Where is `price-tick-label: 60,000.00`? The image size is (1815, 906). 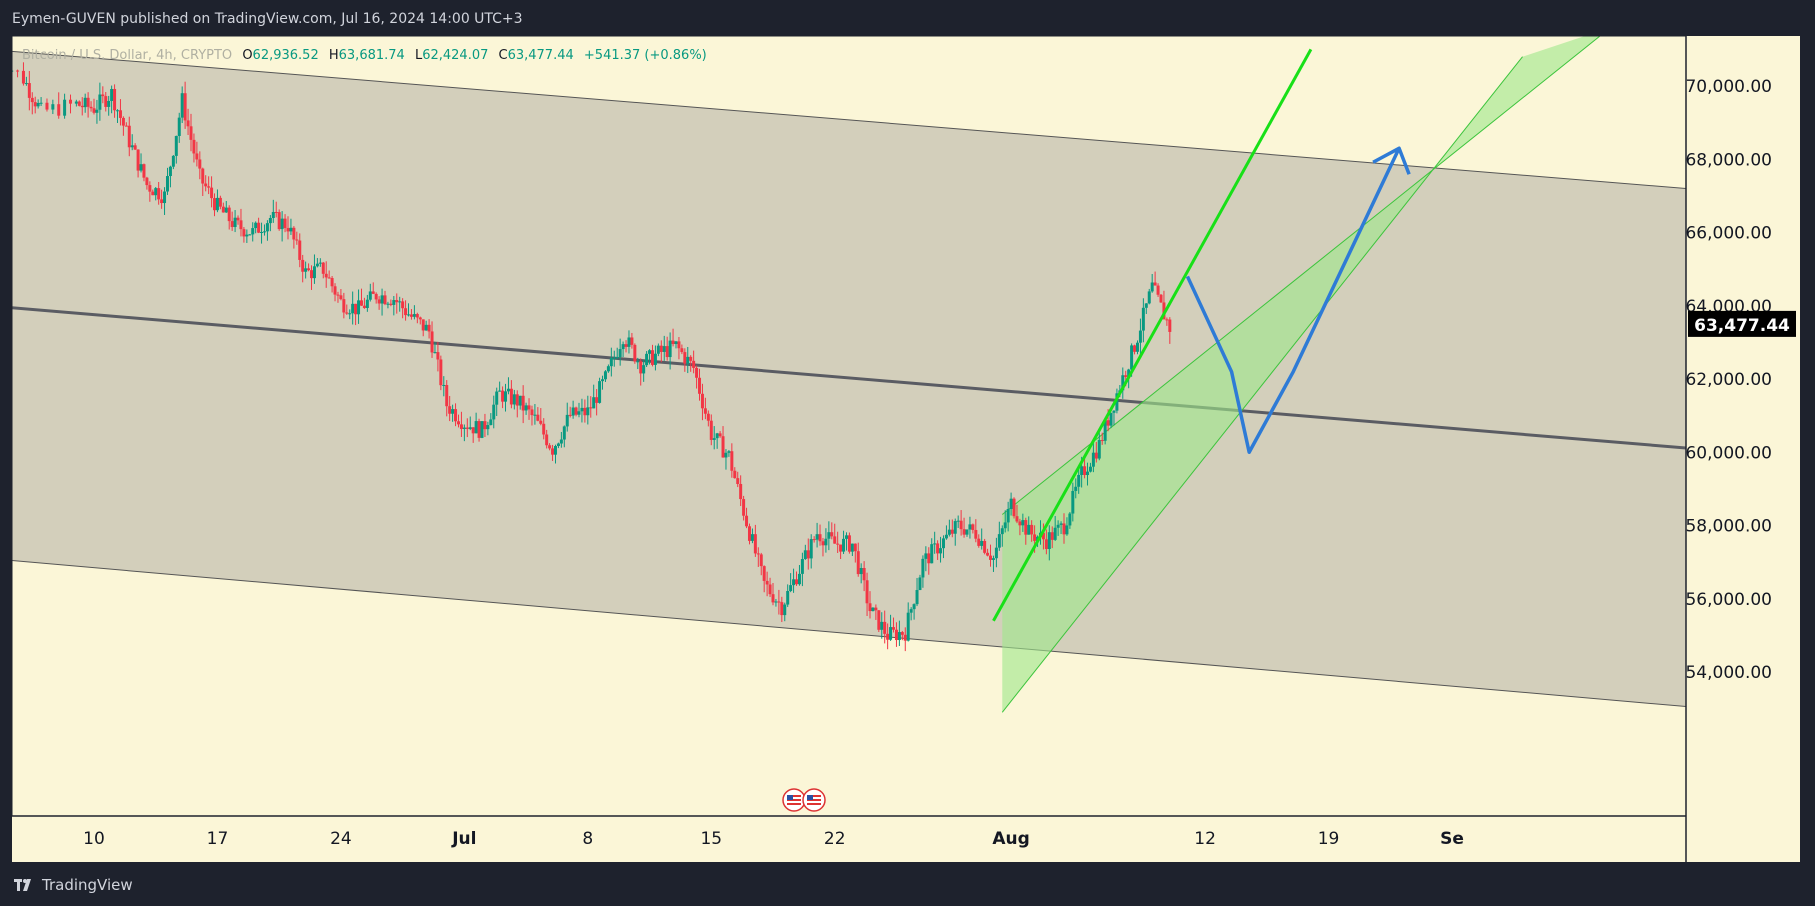
price-tick-label: 60,000.00 is located at coordinates (1728, 453).